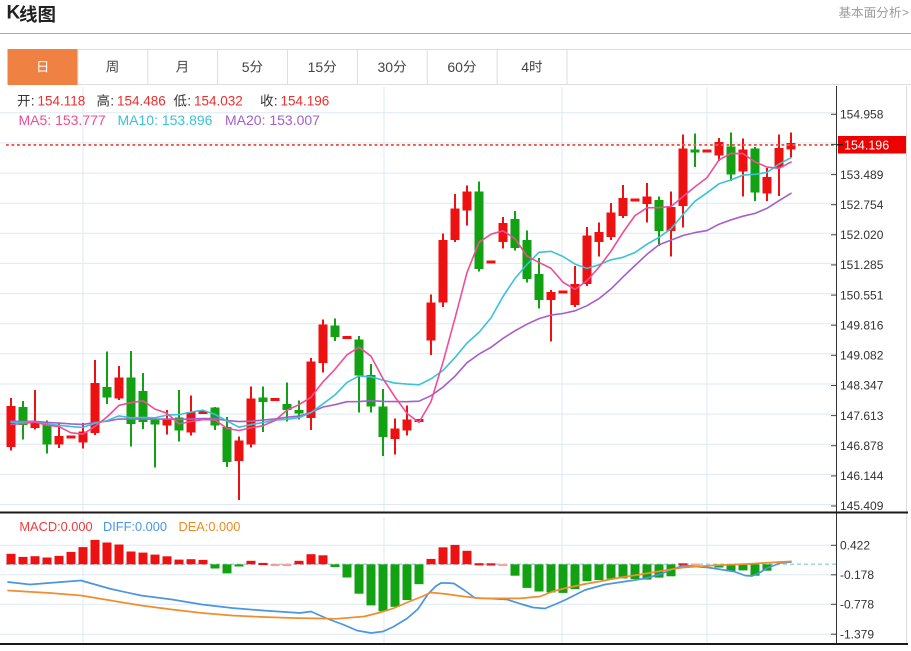 This screenshot has width=911, height=651. Describe the element at coordinates (14, 13) in the screenshot. I see `svg-text: K` at that location.